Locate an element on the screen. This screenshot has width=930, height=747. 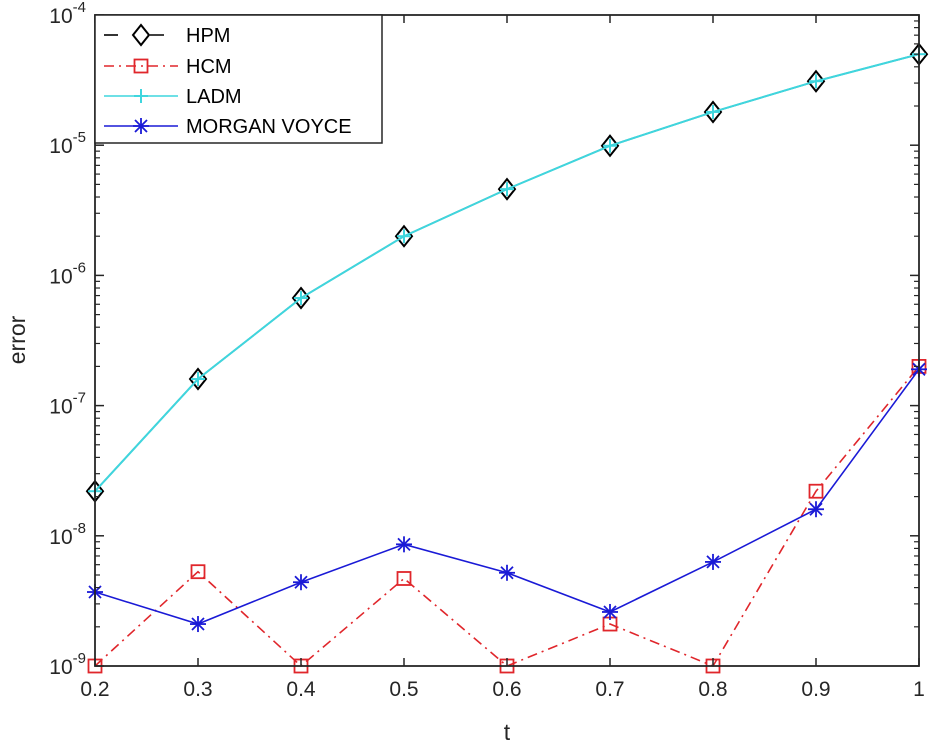
x-tick-label: 0.9 is located at coordinates (815, 689).